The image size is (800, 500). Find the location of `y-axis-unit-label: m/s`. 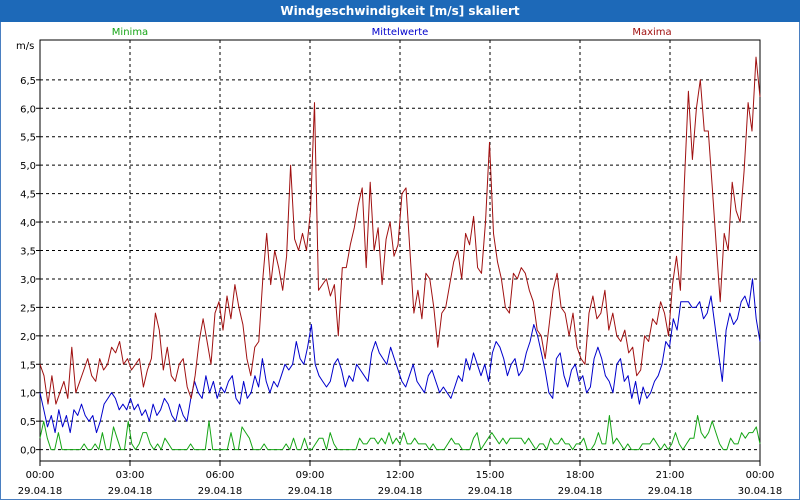

y-axis-unit-label: m/s is located at coordinates (25, 46).